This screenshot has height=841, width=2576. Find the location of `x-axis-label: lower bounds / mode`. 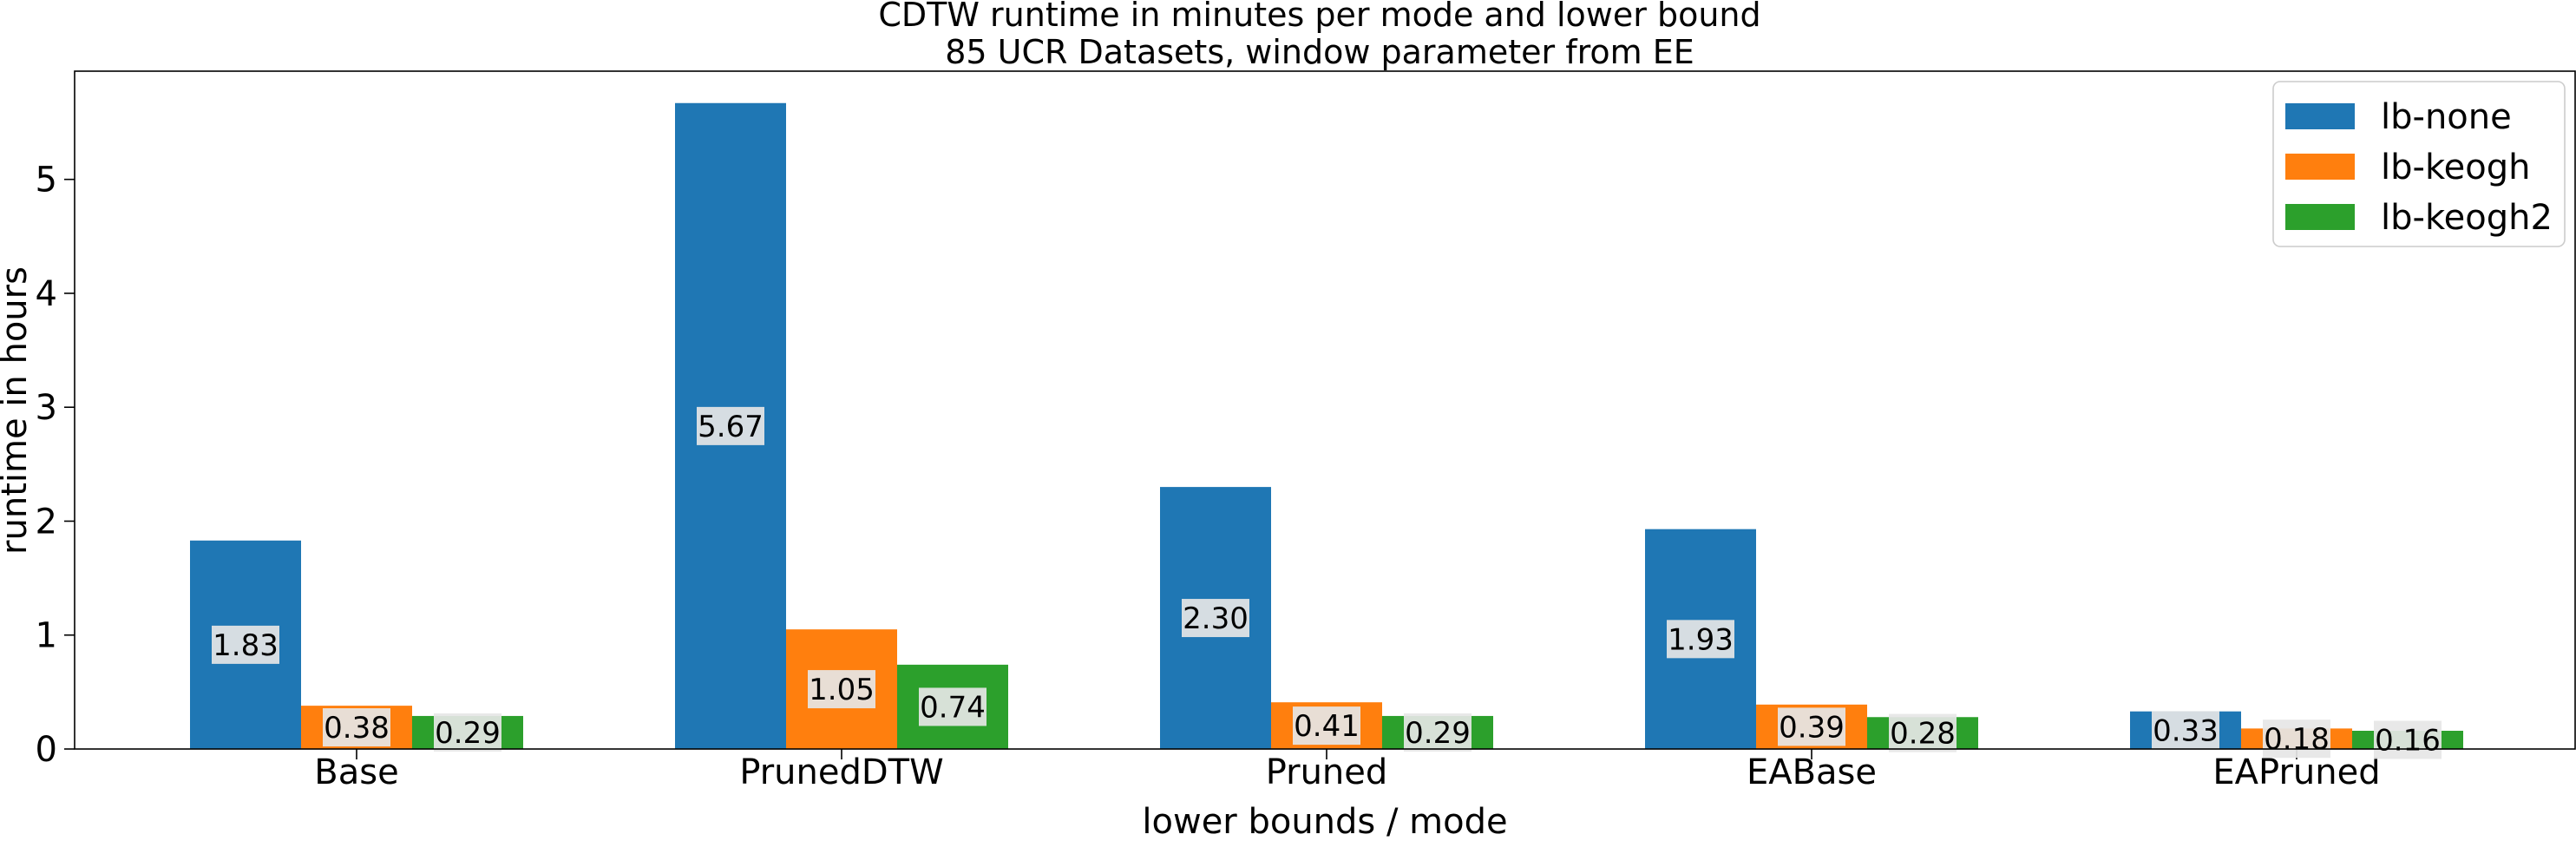

x-axis-label: lower bounds / mode is located at coordinates (1324, 821).